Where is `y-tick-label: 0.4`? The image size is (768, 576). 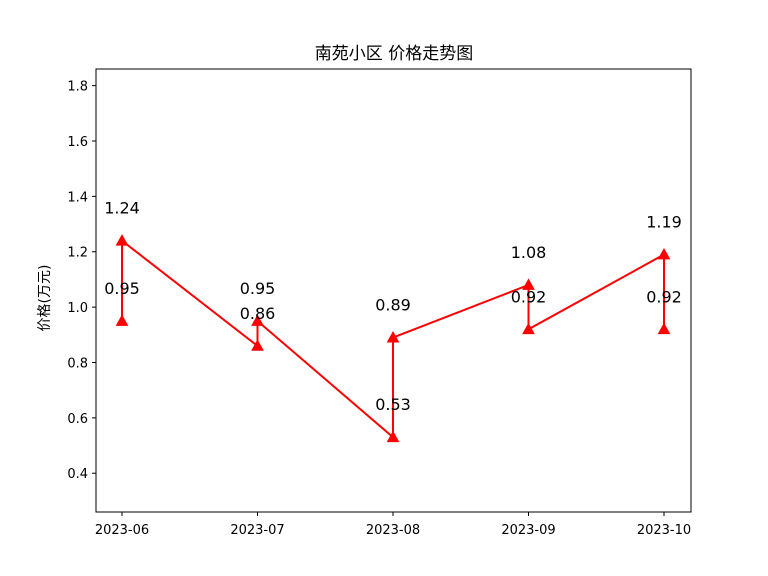 y-tick-label: 0.4 is located at coordinates (77, 474).